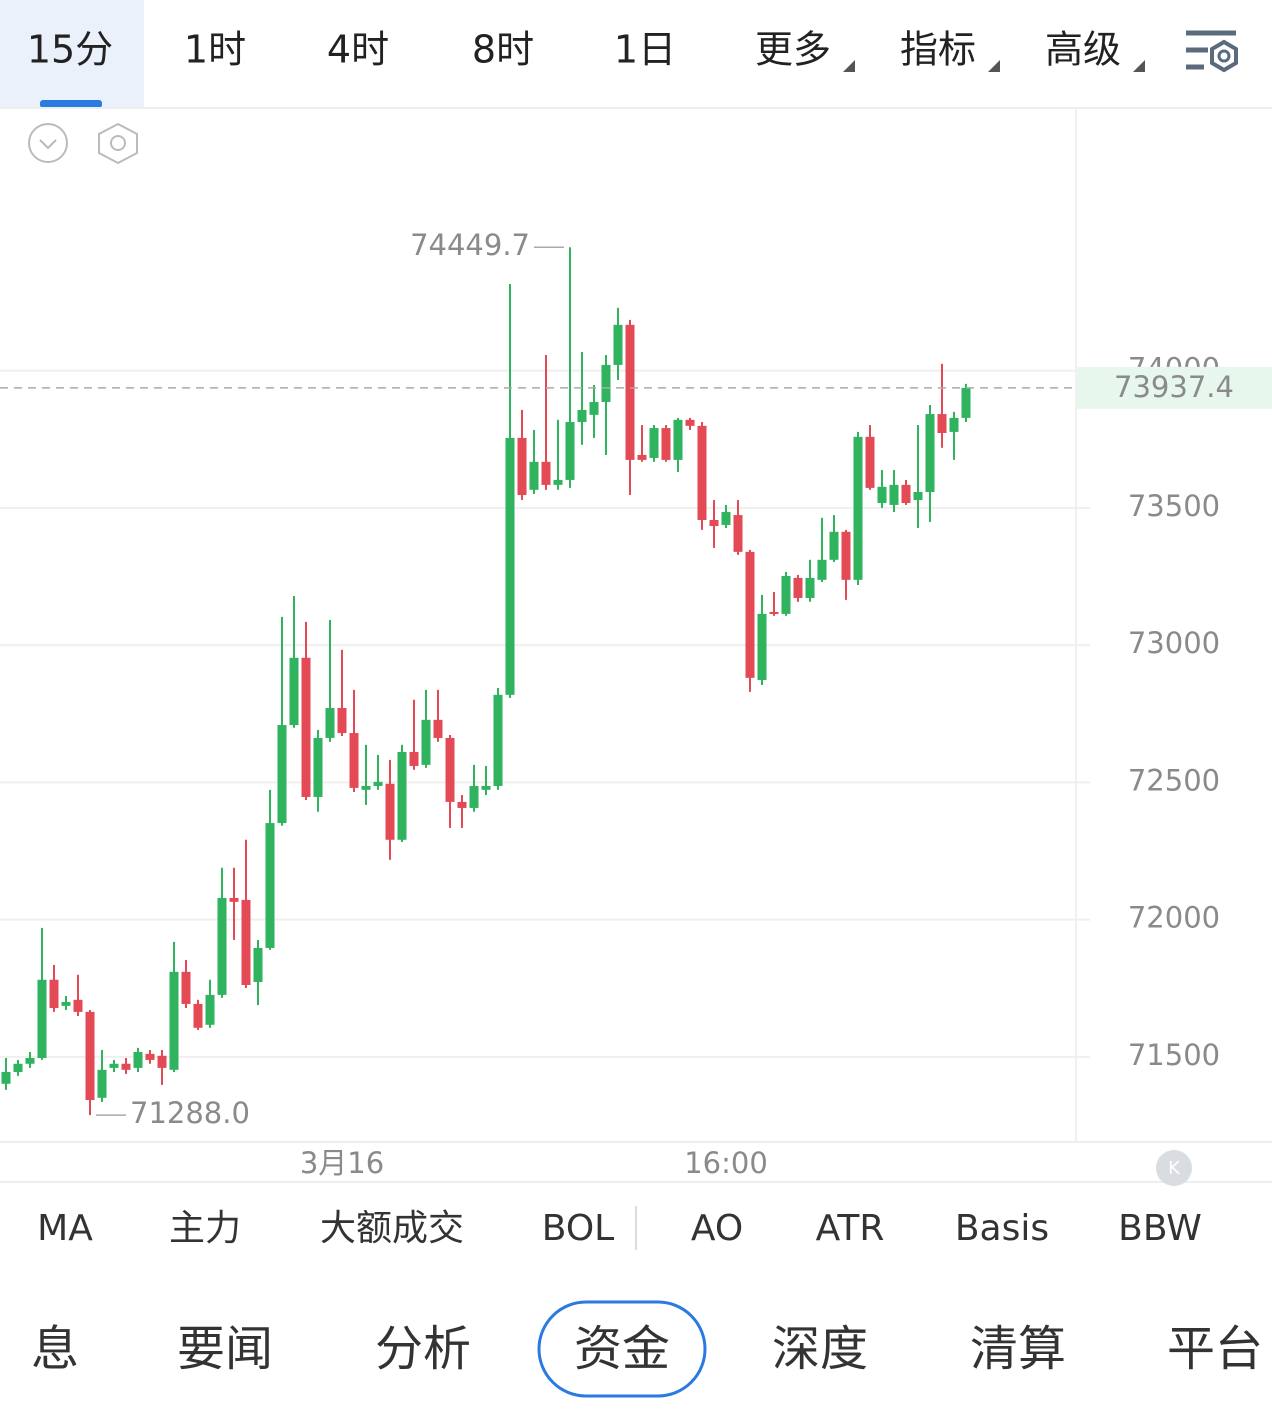 The width and height of the screenshot is (1272, 1409). I want to click on dropdown-tab: 指标, so click(938, 50).